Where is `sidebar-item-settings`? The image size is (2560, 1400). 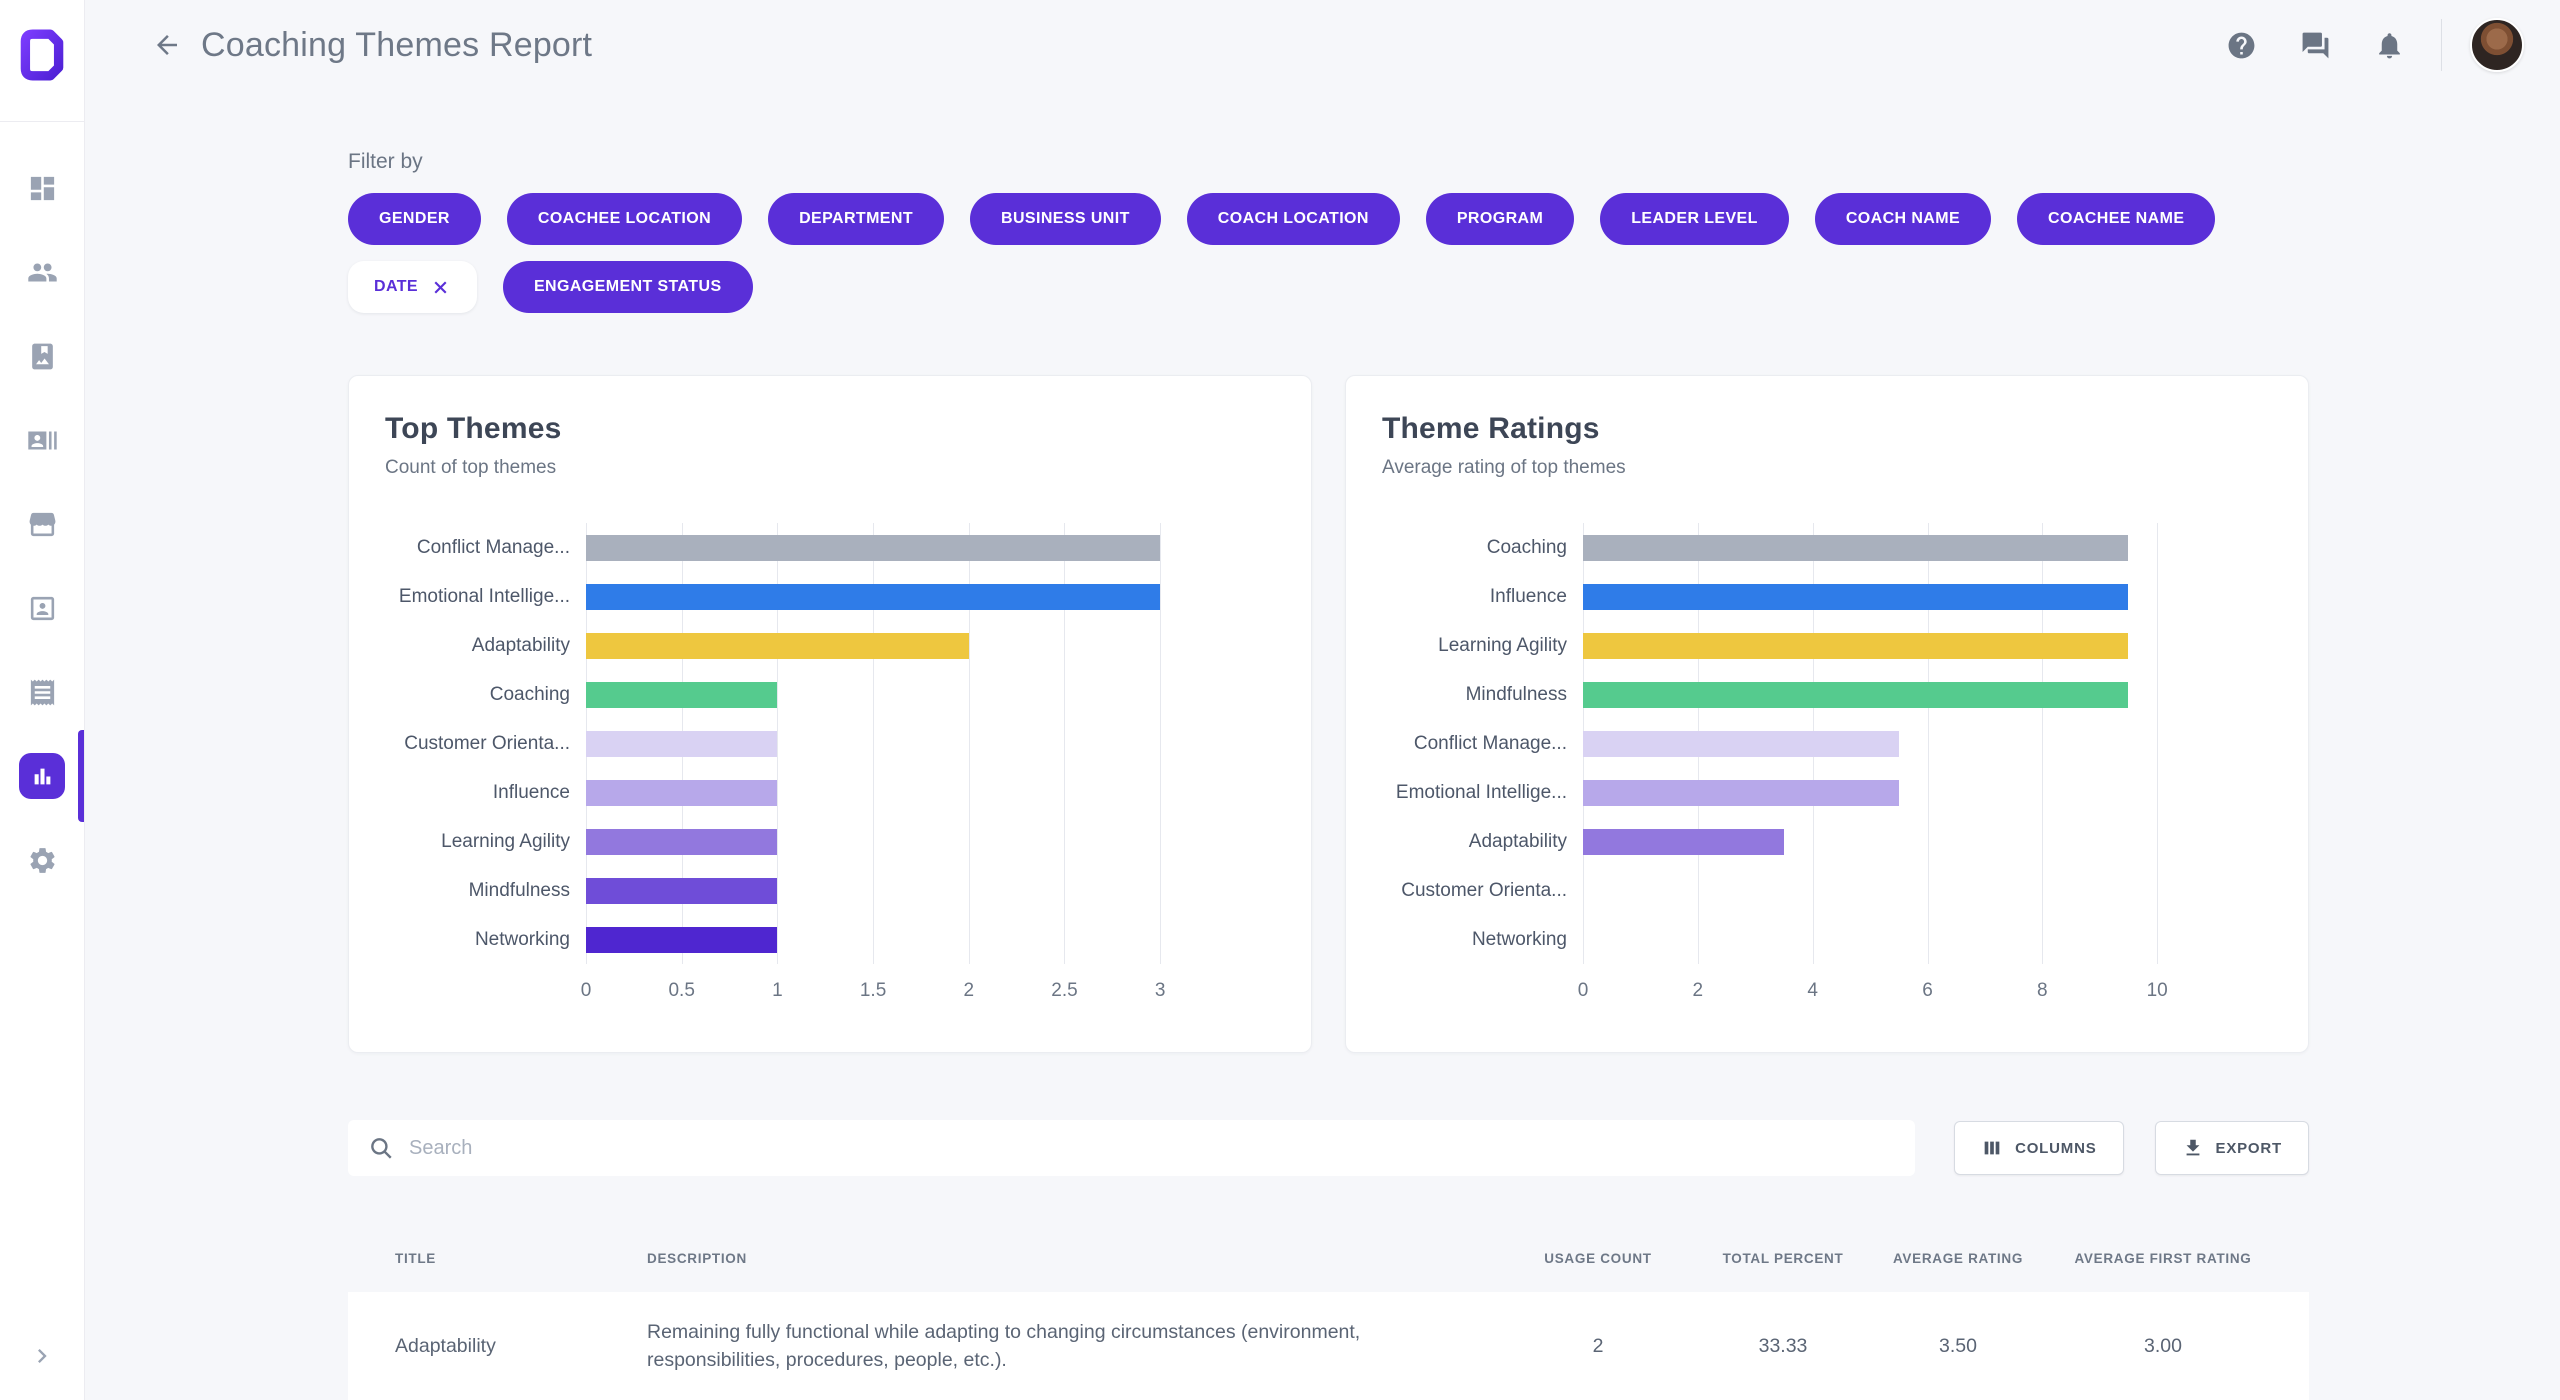 sidebar-item-settings is located at coordinates (42, 860).